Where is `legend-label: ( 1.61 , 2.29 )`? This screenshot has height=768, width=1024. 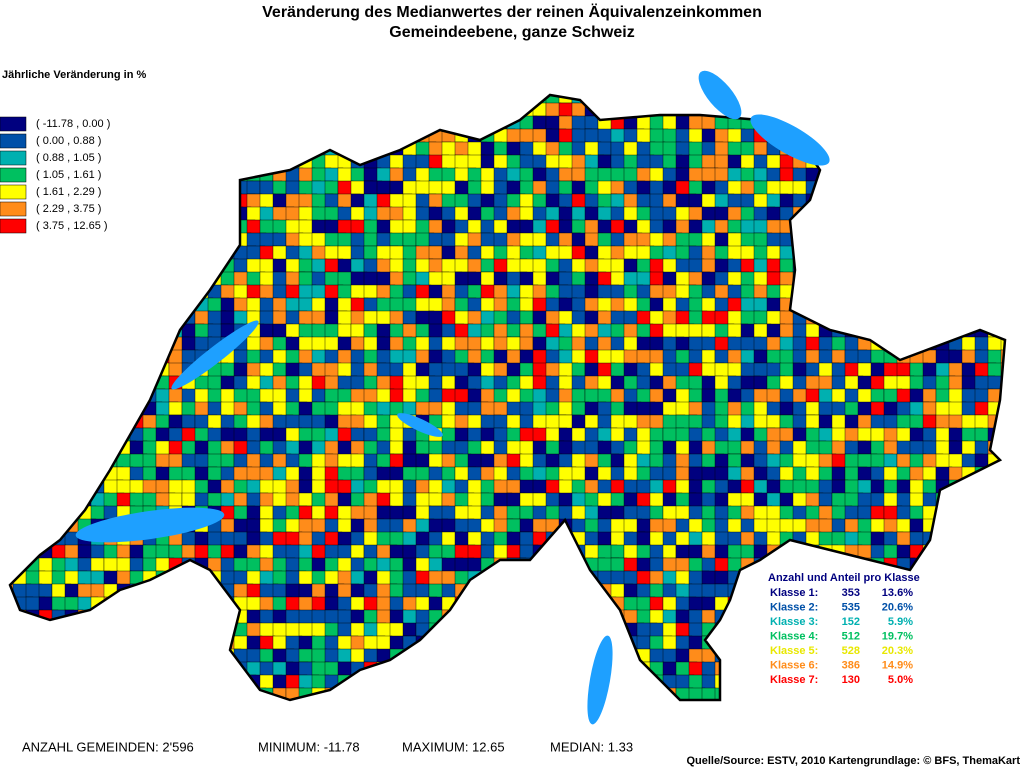
legend-label: ( 1.61 , 2.29 ) is located at coordinates (68, 192).